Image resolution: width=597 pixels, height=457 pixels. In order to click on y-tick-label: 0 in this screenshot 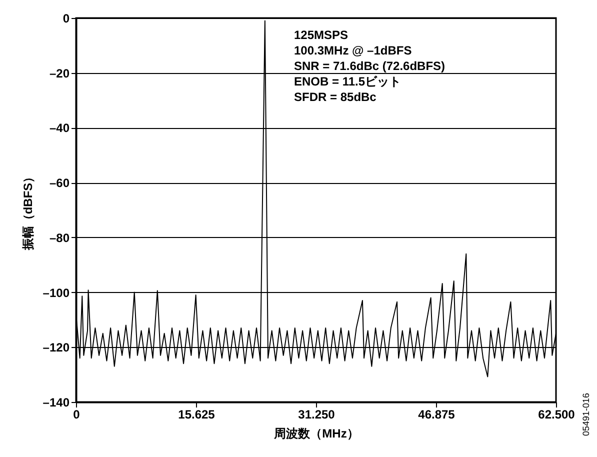, I will do `click(66, 19)`.